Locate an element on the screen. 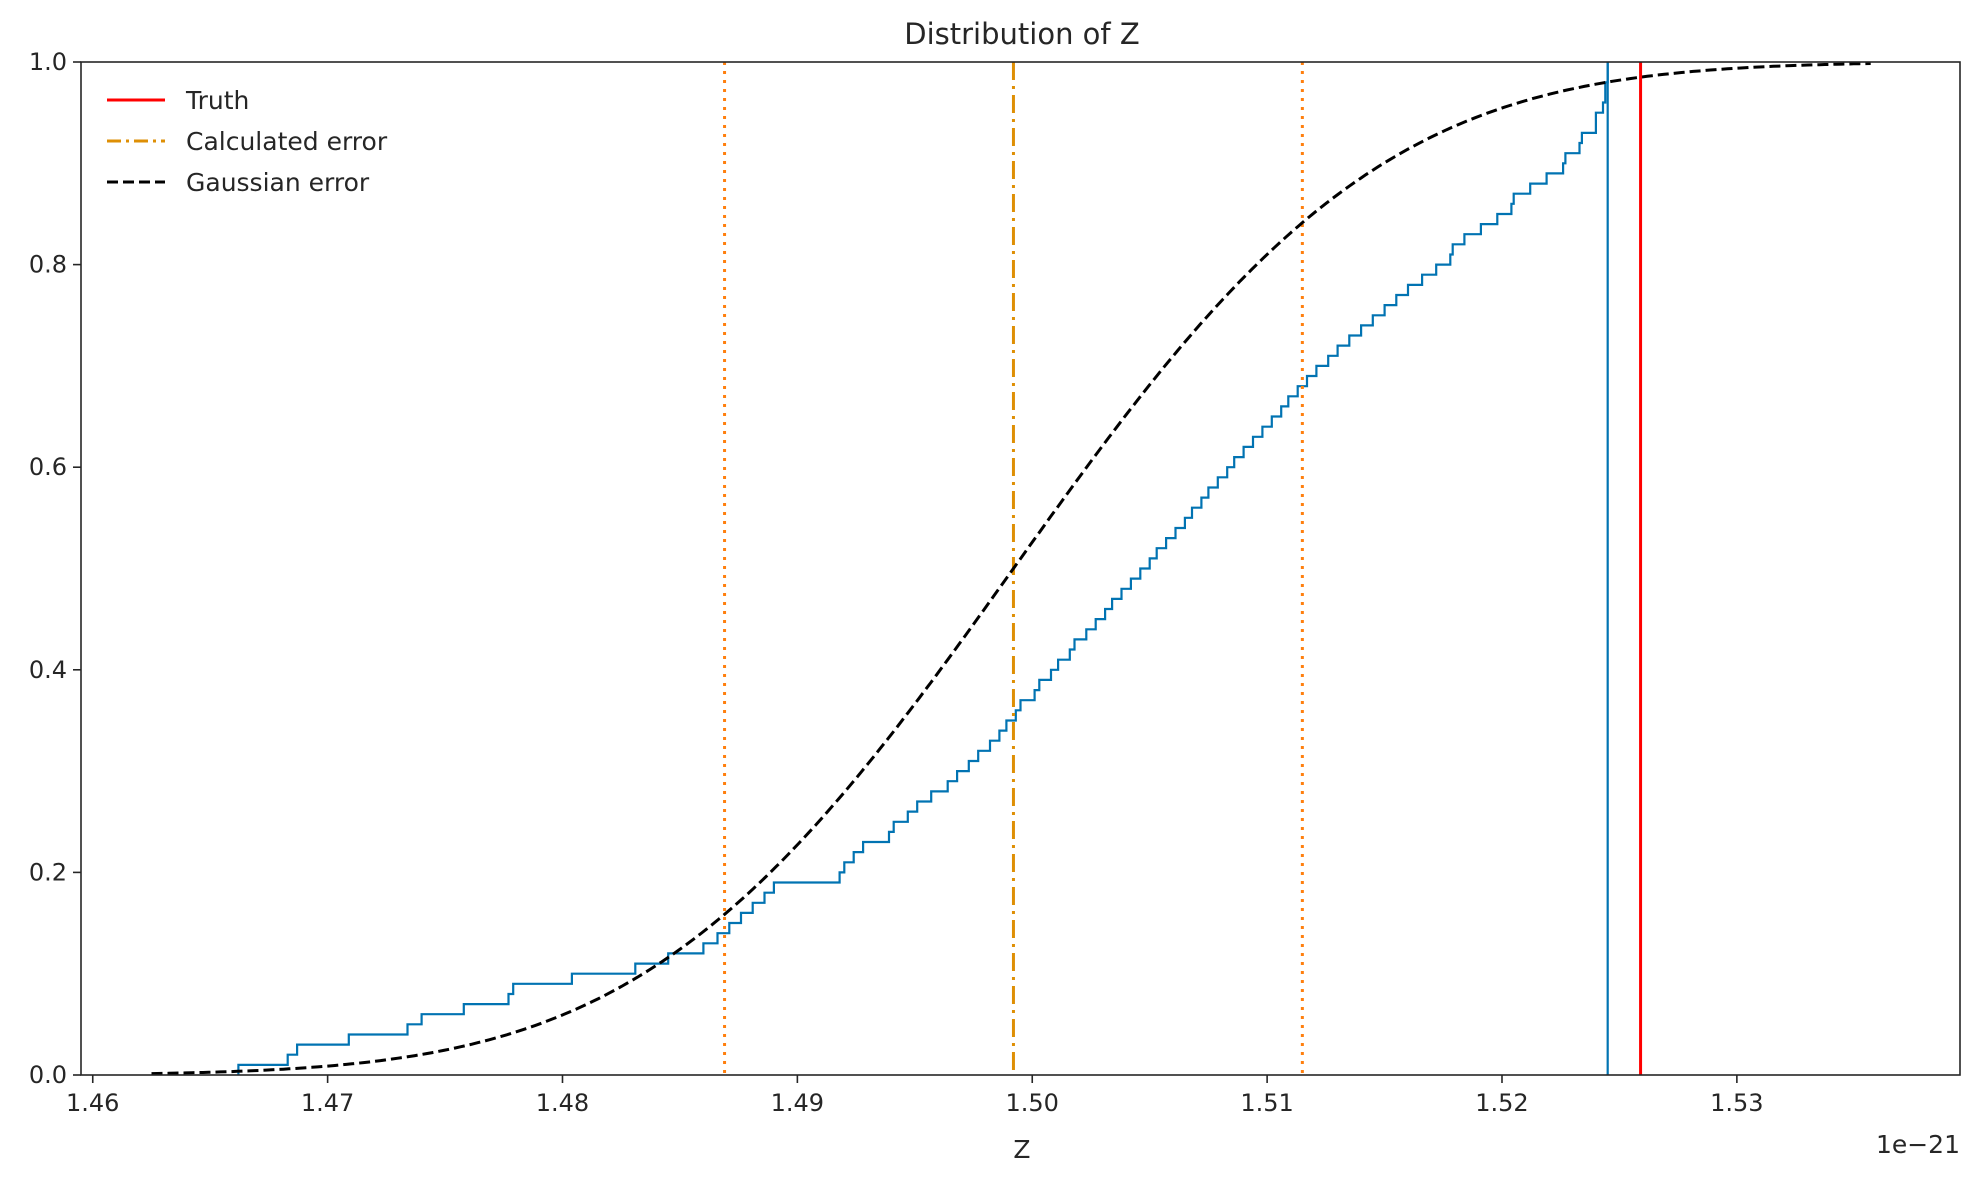 Image resolution: width=1979 pixels, height=1181 pixels. legend: Truth Calculated error Gaussian error is located at coordinates (247, 141).